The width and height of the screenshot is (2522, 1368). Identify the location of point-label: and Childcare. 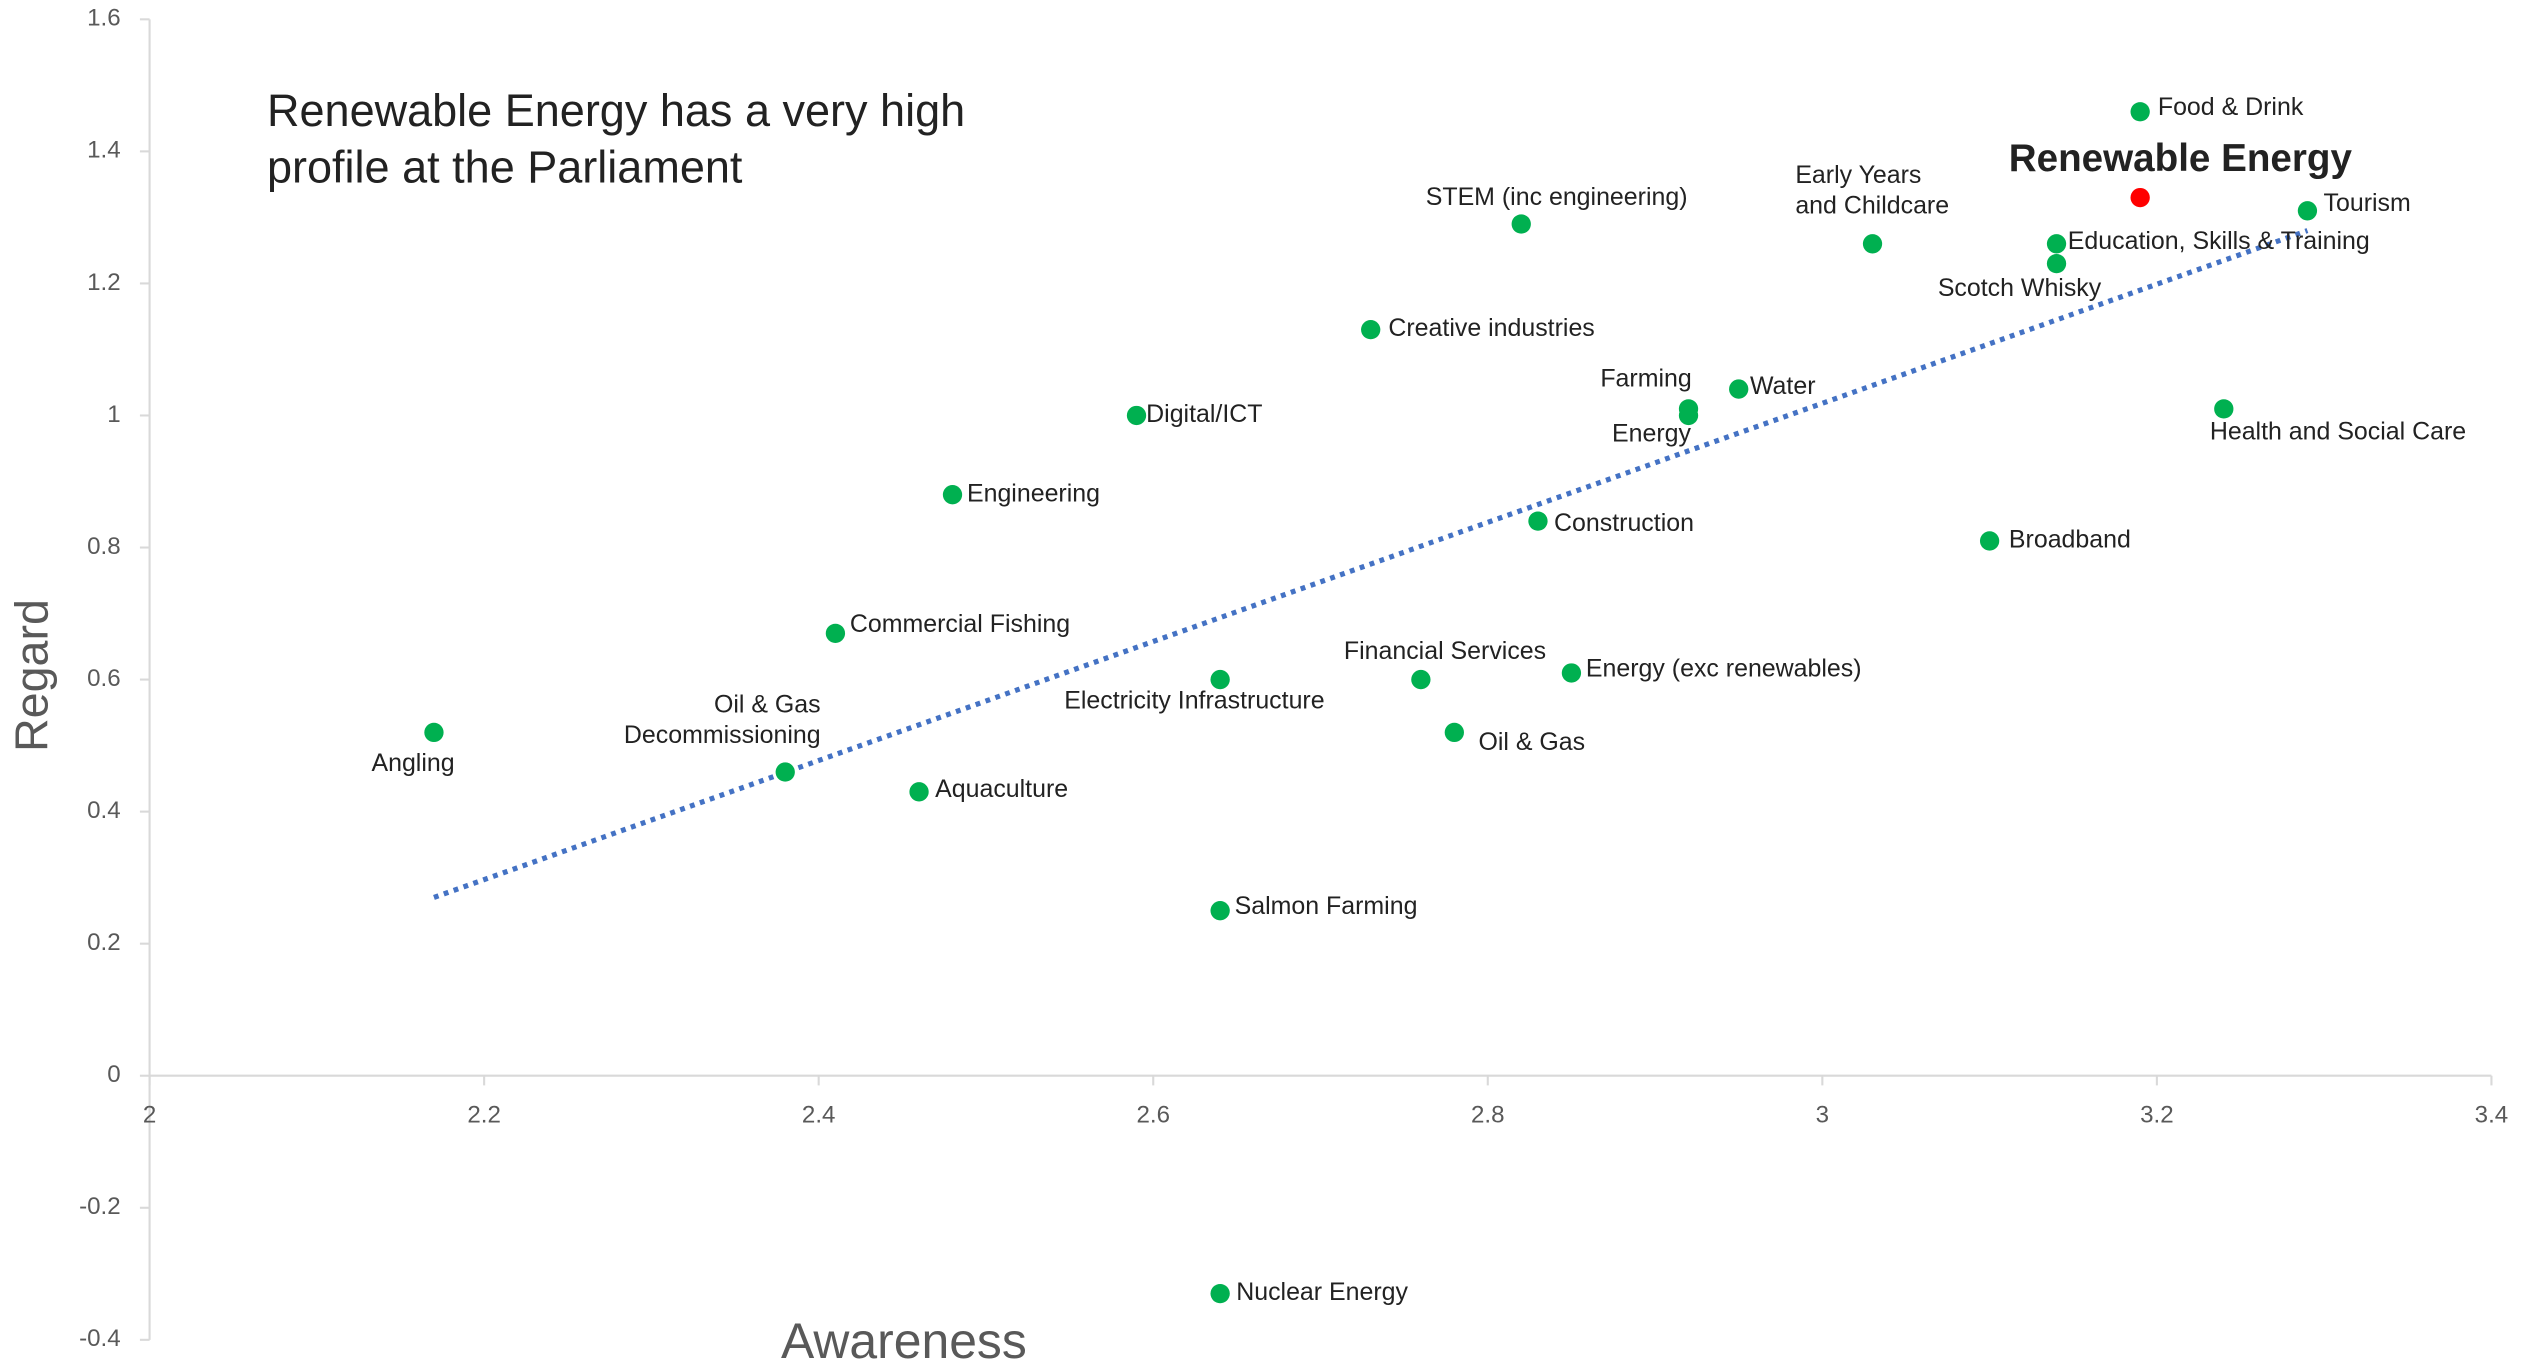
(1872, 205).